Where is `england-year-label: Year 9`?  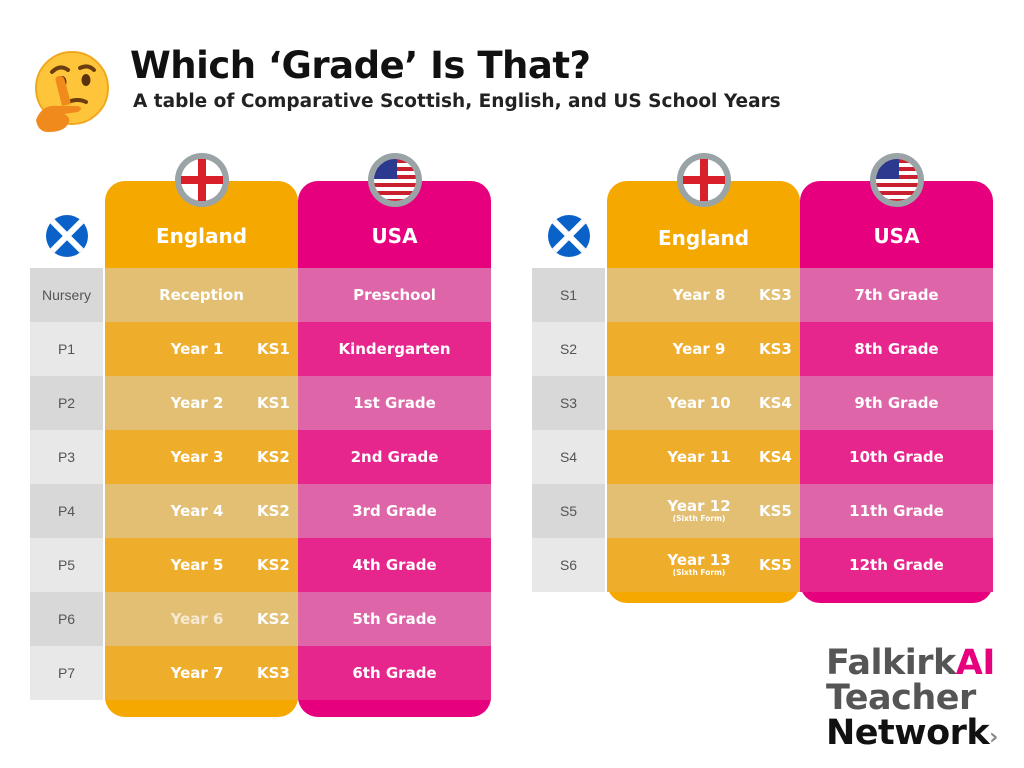 england-year-label: Year 9 is located at coordinates (699, 349).